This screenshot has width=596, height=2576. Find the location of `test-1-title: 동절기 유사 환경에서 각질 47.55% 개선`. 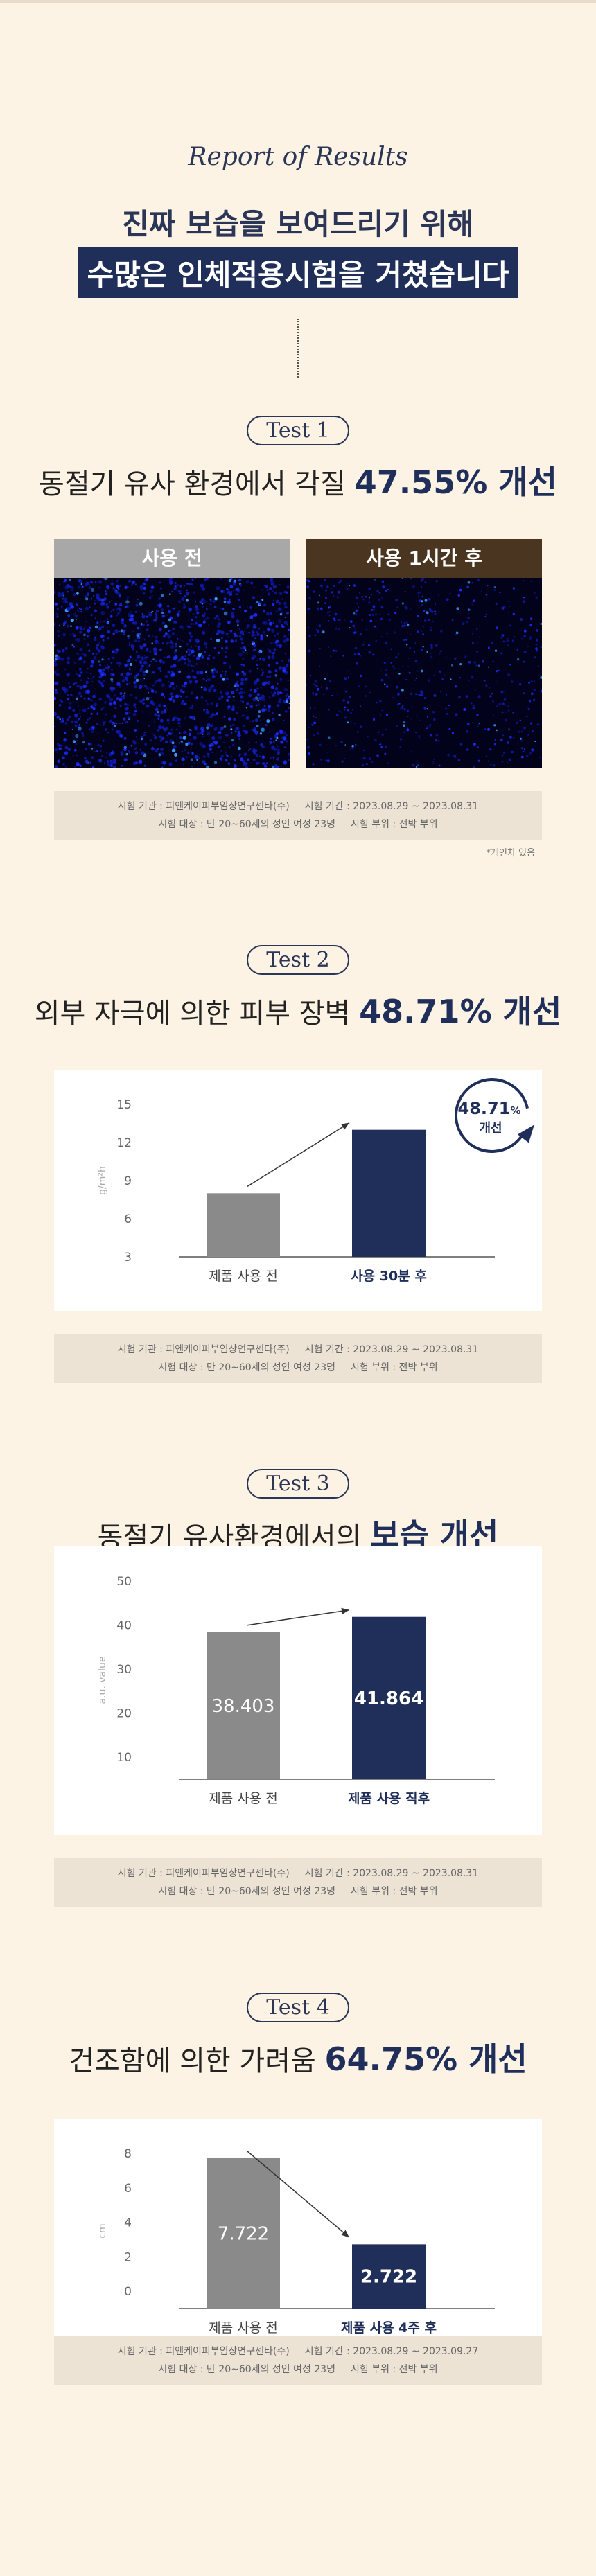

test-1-title: 동절기 유사 환경에서 각질 47.55% 개선 is located at coordinates (298, 480).